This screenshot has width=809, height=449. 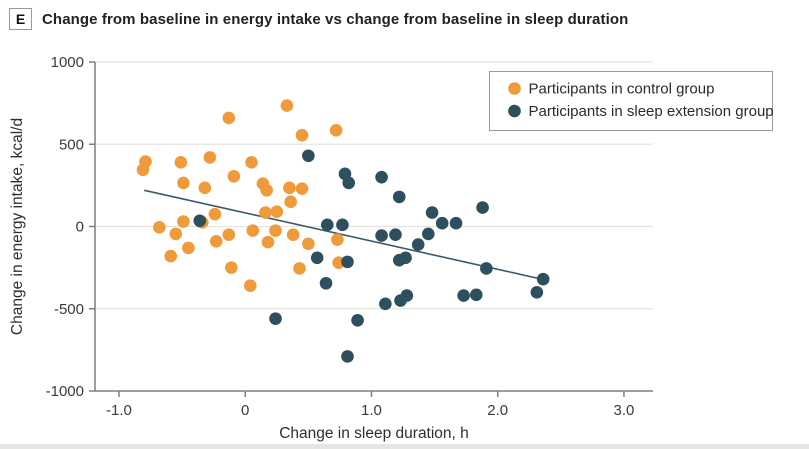 What do you see at coordinates (631, 101) in the screenshot?
I see `legend-box` at bounding box center [631, 101].